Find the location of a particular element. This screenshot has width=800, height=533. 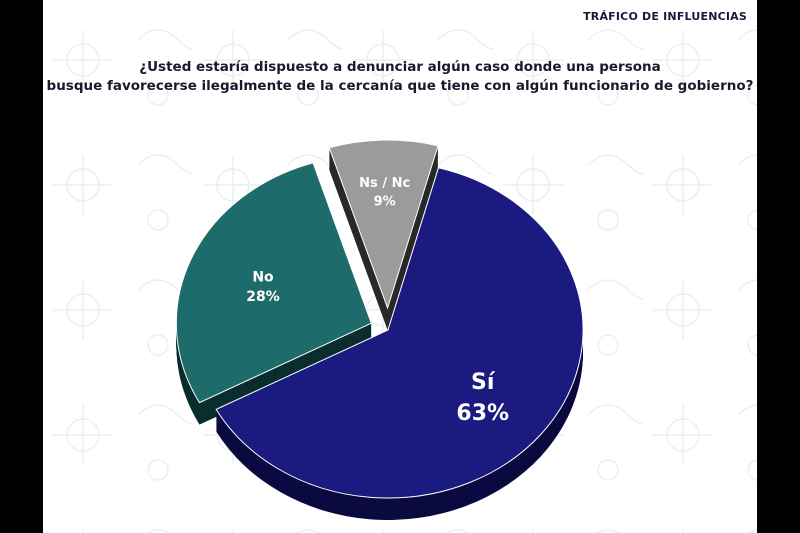

slice-value-label: 28% is located at coordinates (263, 297).